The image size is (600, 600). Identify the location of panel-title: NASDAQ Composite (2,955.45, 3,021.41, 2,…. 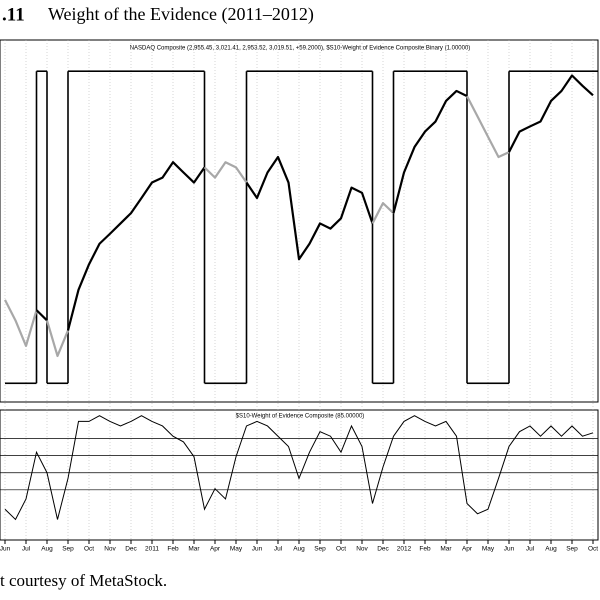
(300, 49).